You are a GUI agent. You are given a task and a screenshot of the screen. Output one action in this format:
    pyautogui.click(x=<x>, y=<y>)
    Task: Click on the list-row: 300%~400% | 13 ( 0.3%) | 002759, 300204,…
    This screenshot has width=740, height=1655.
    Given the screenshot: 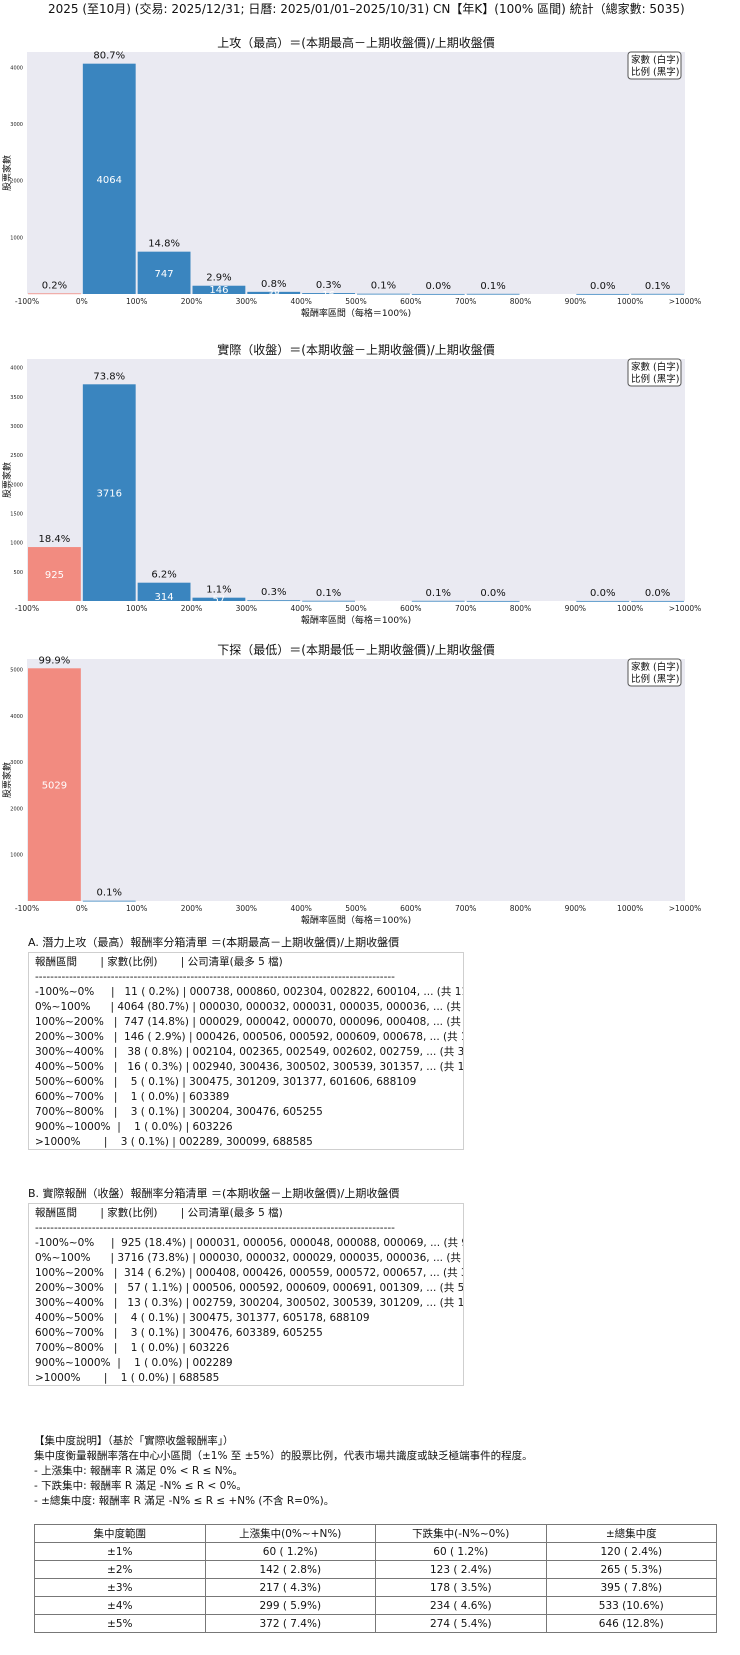 What is the action you would take?
    pyautogui.click(x=249, y=1303)
    